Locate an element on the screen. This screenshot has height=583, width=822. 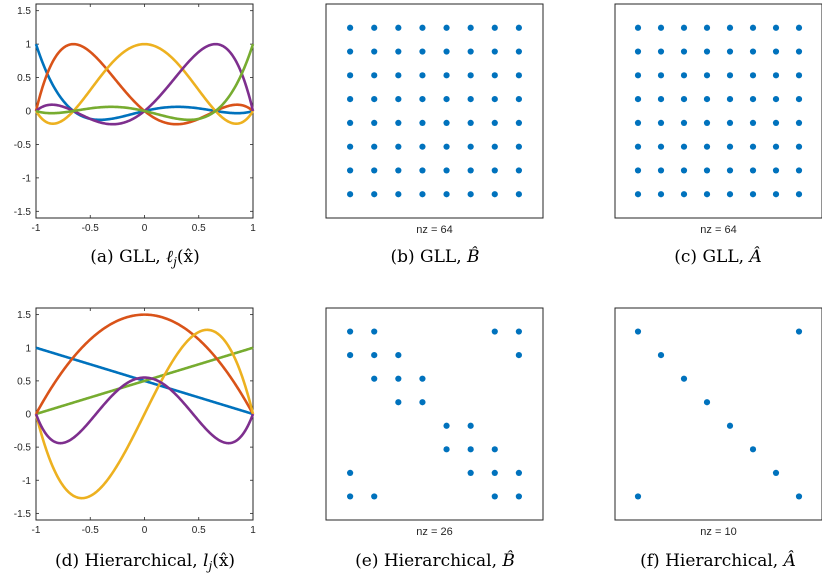
sparsity-panel: nz = 64 (c) GLL, Â is located at coordinates (718, 135).